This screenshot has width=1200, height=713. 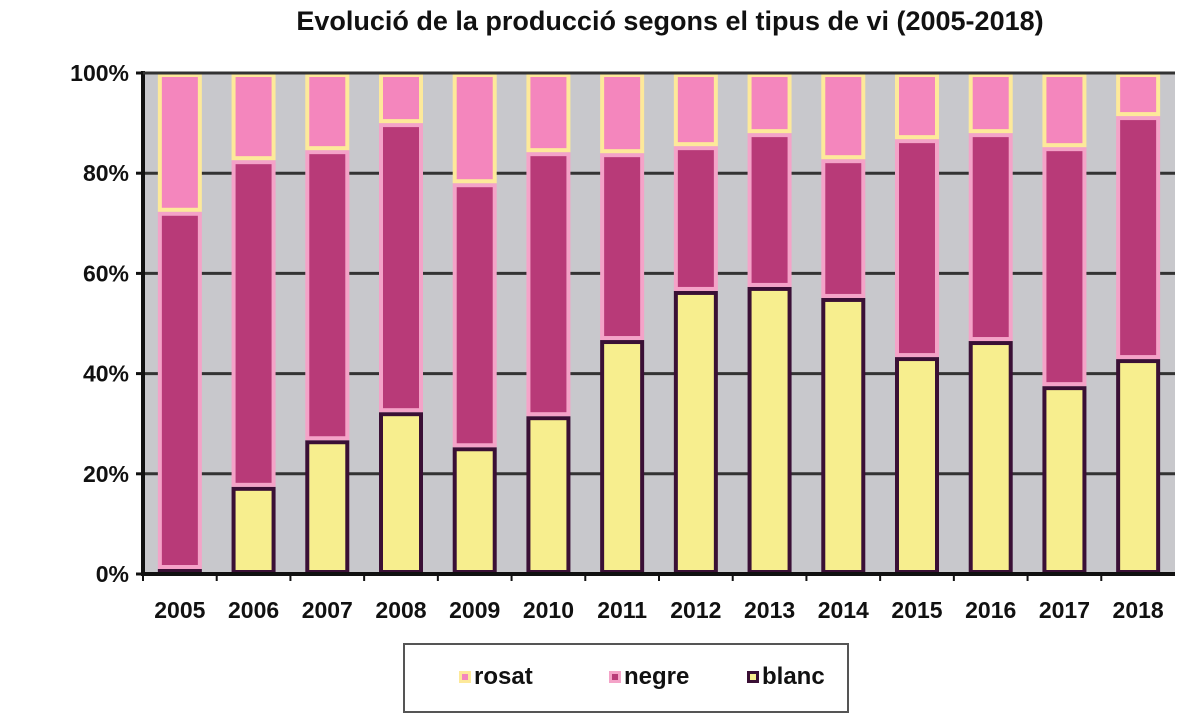 What do you see at coordinates (401, 268) in the screenshot?
I see `bar-negre-2008` at bounding box center [401, 268].